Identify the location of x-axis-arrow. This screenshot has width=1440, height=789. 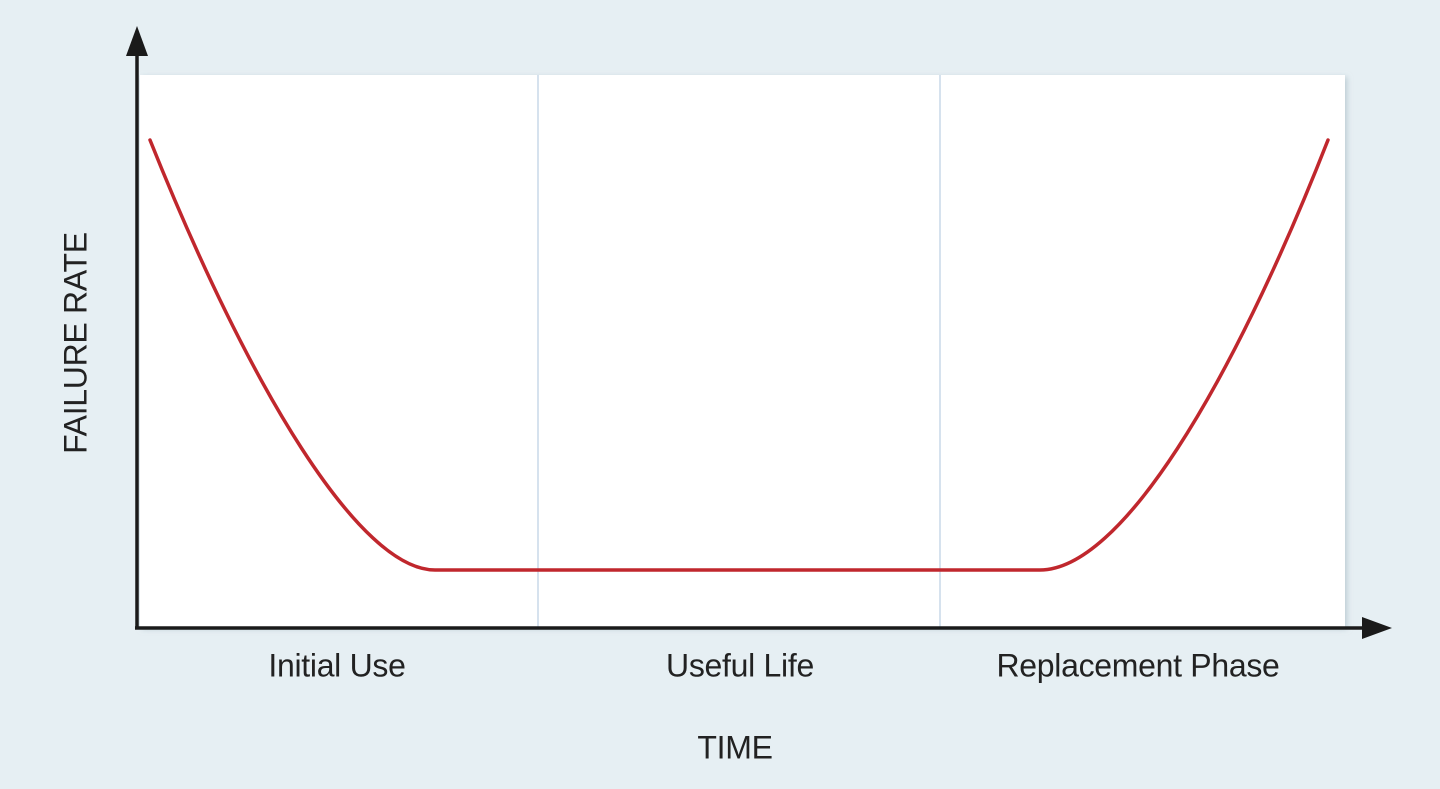
(1377, 628).